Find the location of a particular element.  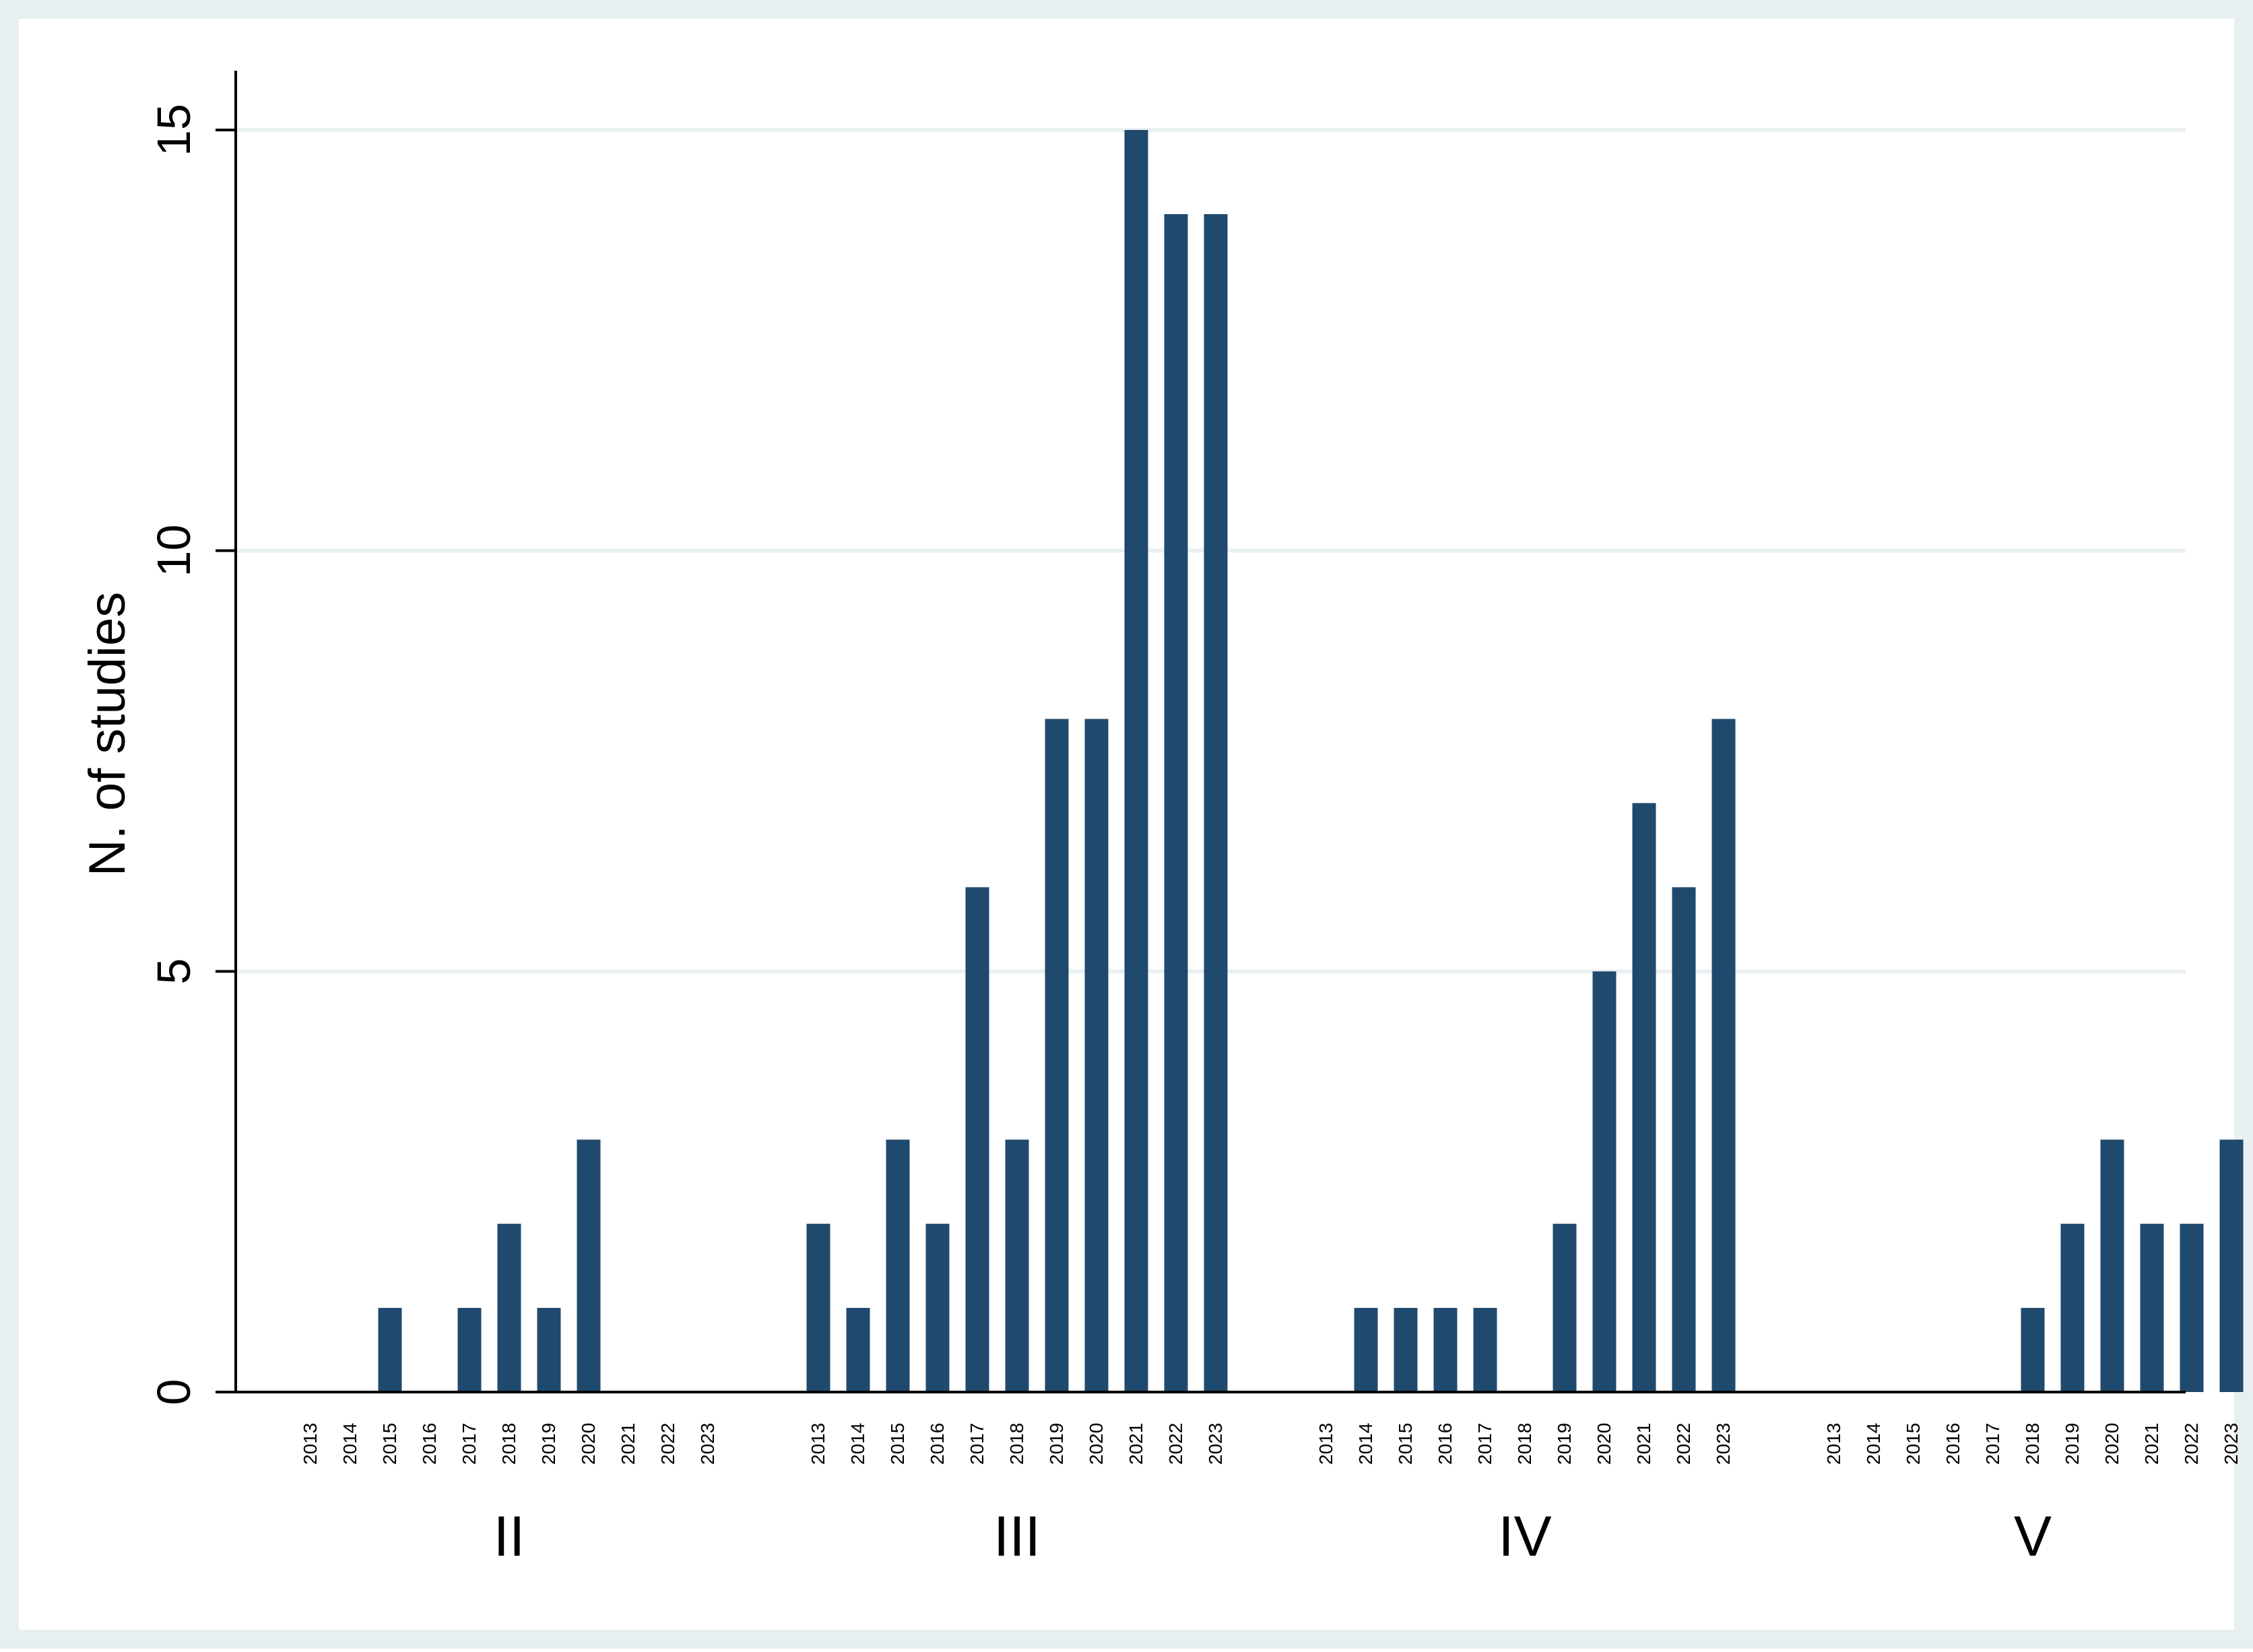

x-tick-label-II-2016: 2016 is located at coordinates (429, 1444).